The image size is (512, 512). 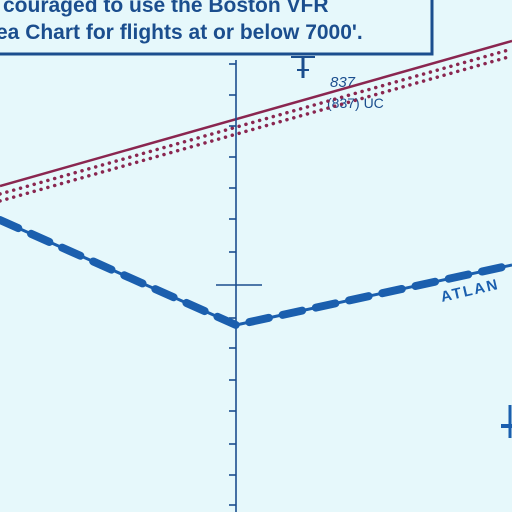 What do you see at coordinates (506, 421) in the screenshot?
I see `edge-symbol` at bounding box center [506, 421].